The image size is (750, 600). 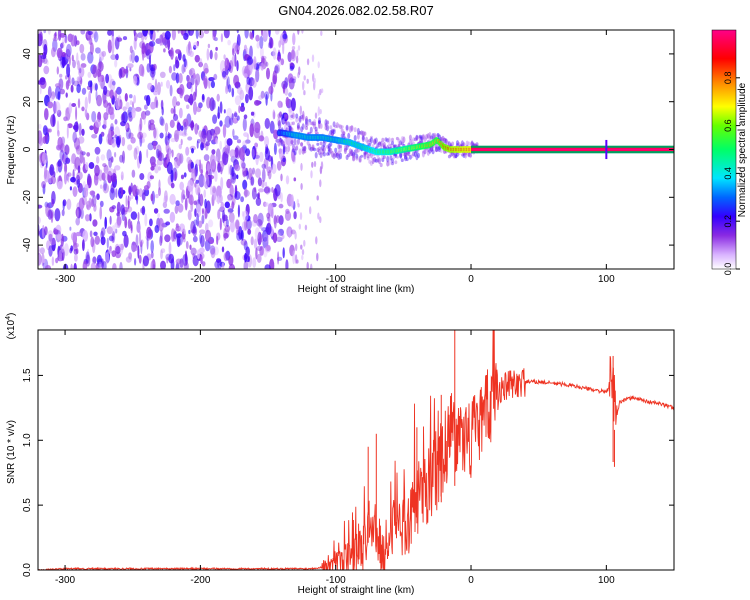 What do you see at coordinates (356, 289) in the screenshot?
I see `spectrogram-x-label: Height of straight line (km)` at bounding box center [356, 289].